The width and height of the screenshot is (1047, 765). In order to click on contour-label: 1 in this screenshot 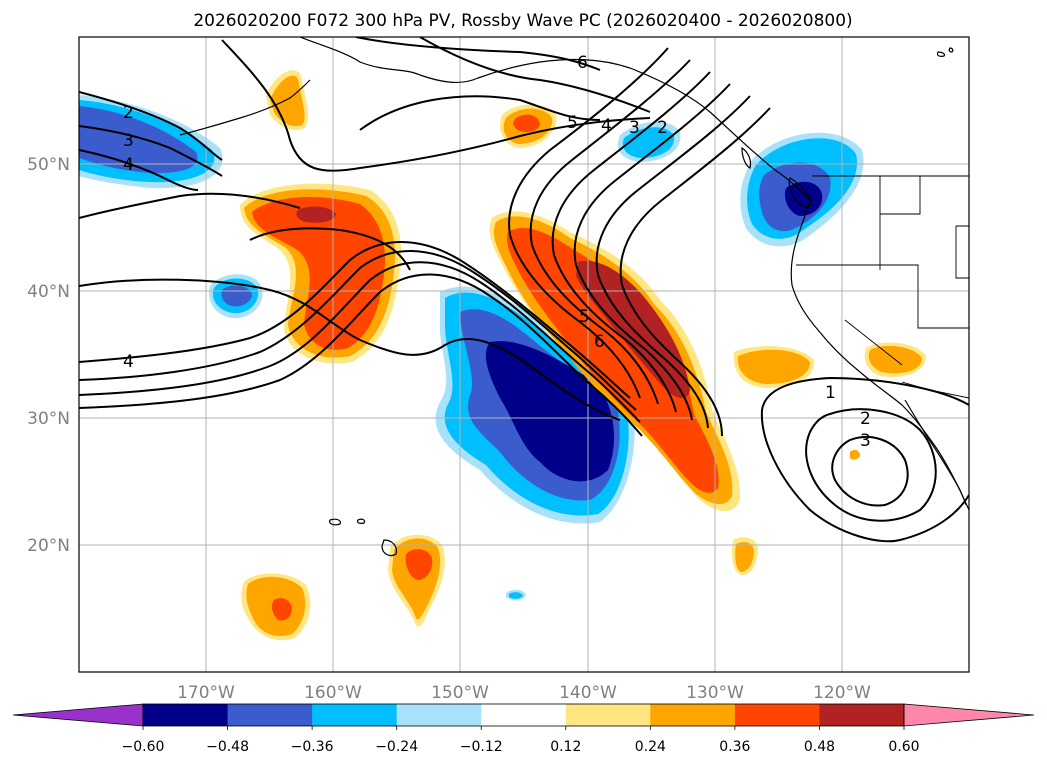, I will do `click(830, 393)`.